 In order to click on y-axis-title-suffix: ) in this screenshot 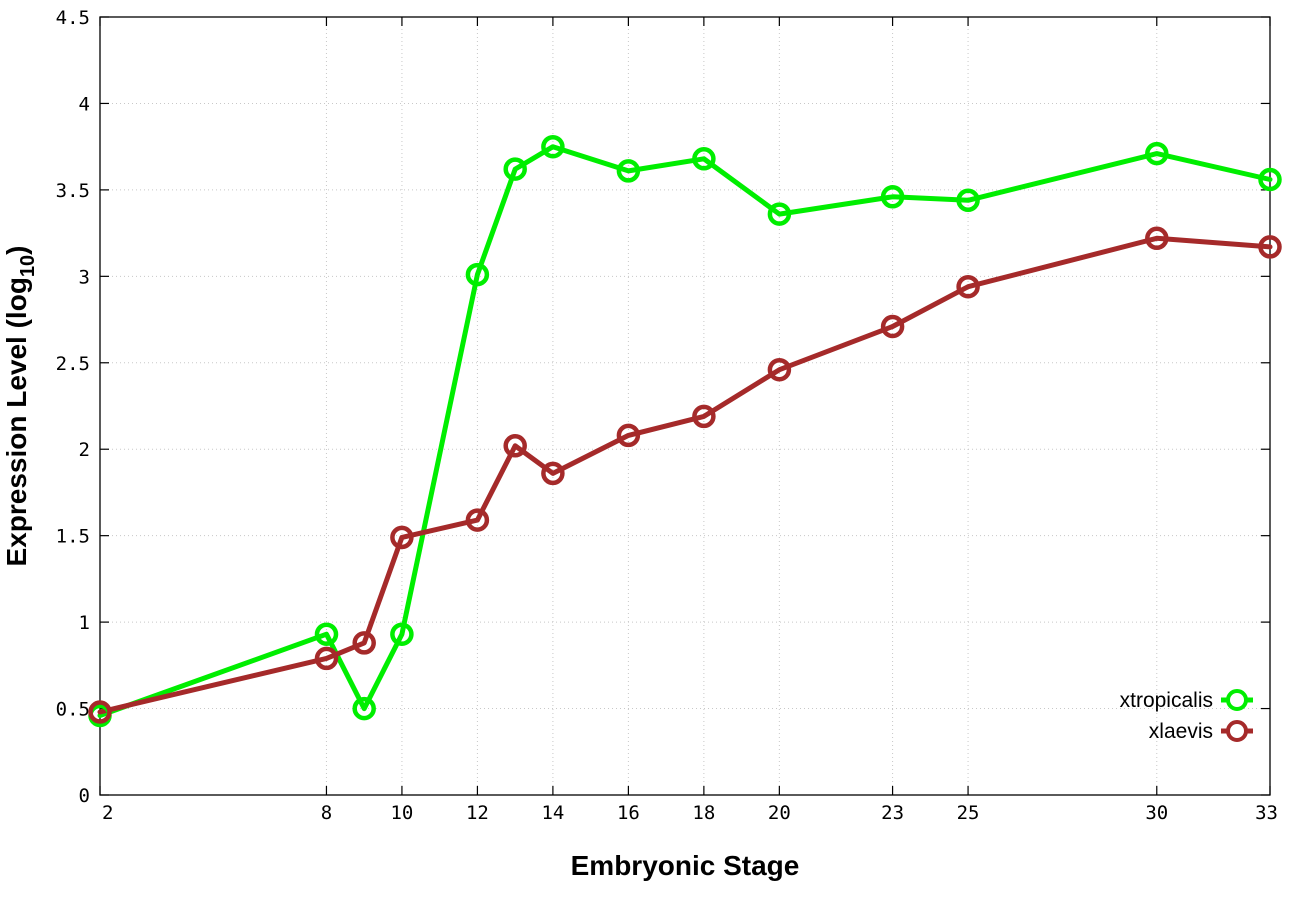, I will do `click(16, 250)`.